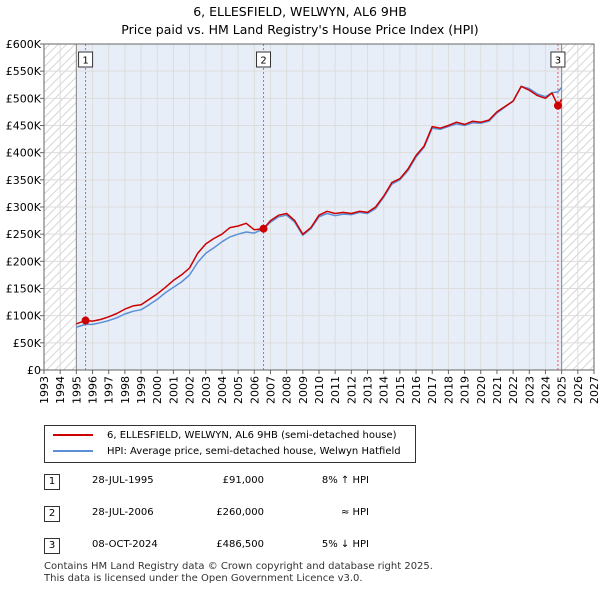 This screenshot has height=590, width=600. I want to click on x-tick-label: 2011, so click(335, 390).